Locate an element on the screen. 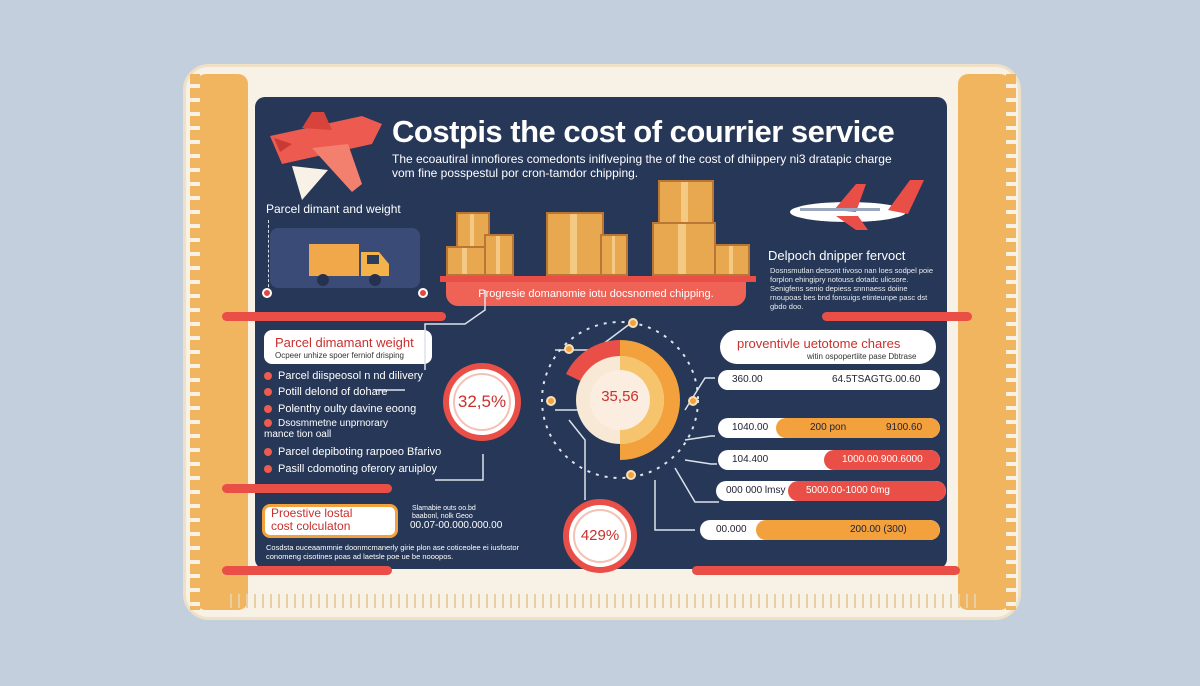 This screenshot has width=1200, height=686. left-decor-strip is located at coordinates (219, 342).